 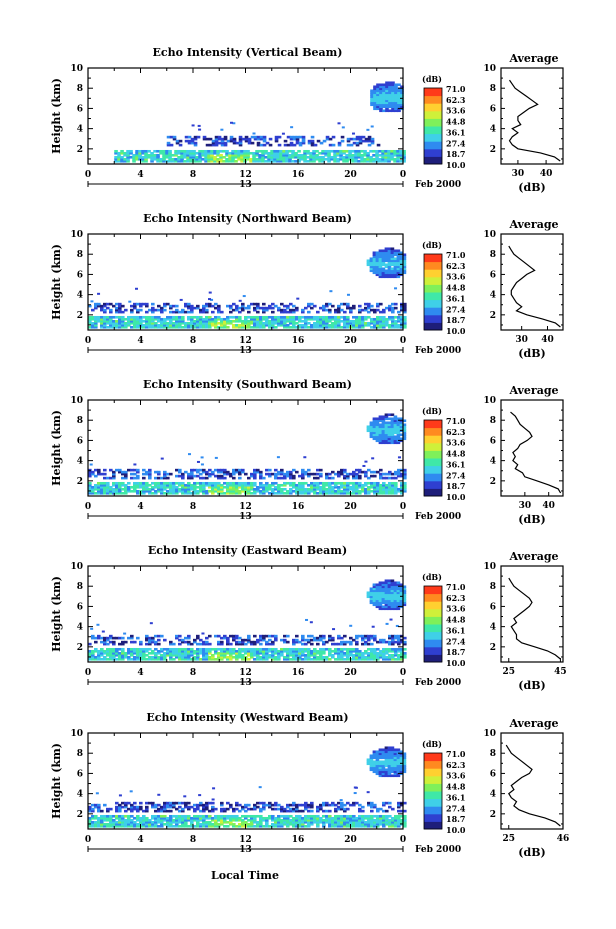 I want to click on heatmap-cells, so click(x=260, y=122).